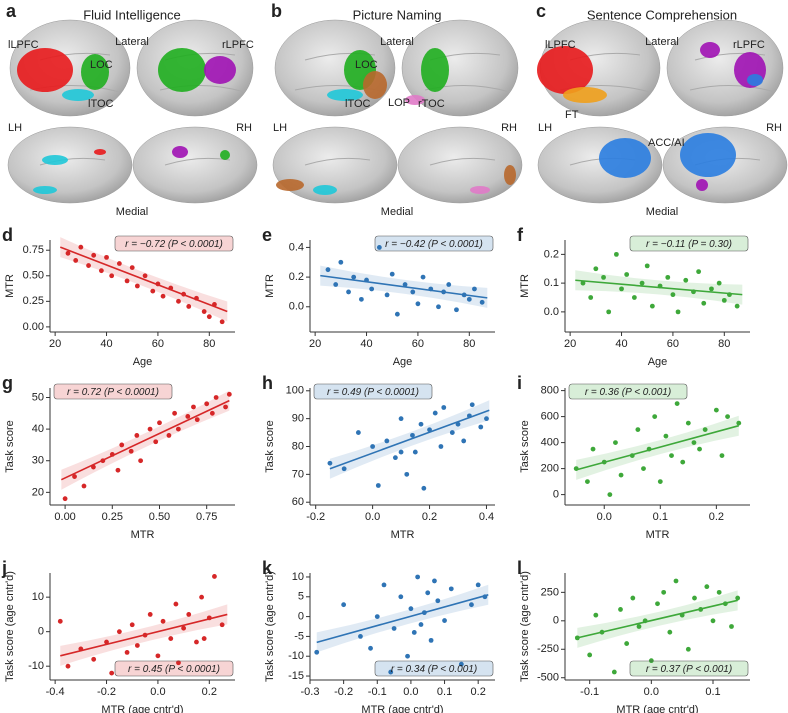 The height and width of the screenshot is (713, 788). What do you see at coordinates (10, 286) in the screenshot?
I see `y-axis-label: MTR` at bounding box center [10, 286].